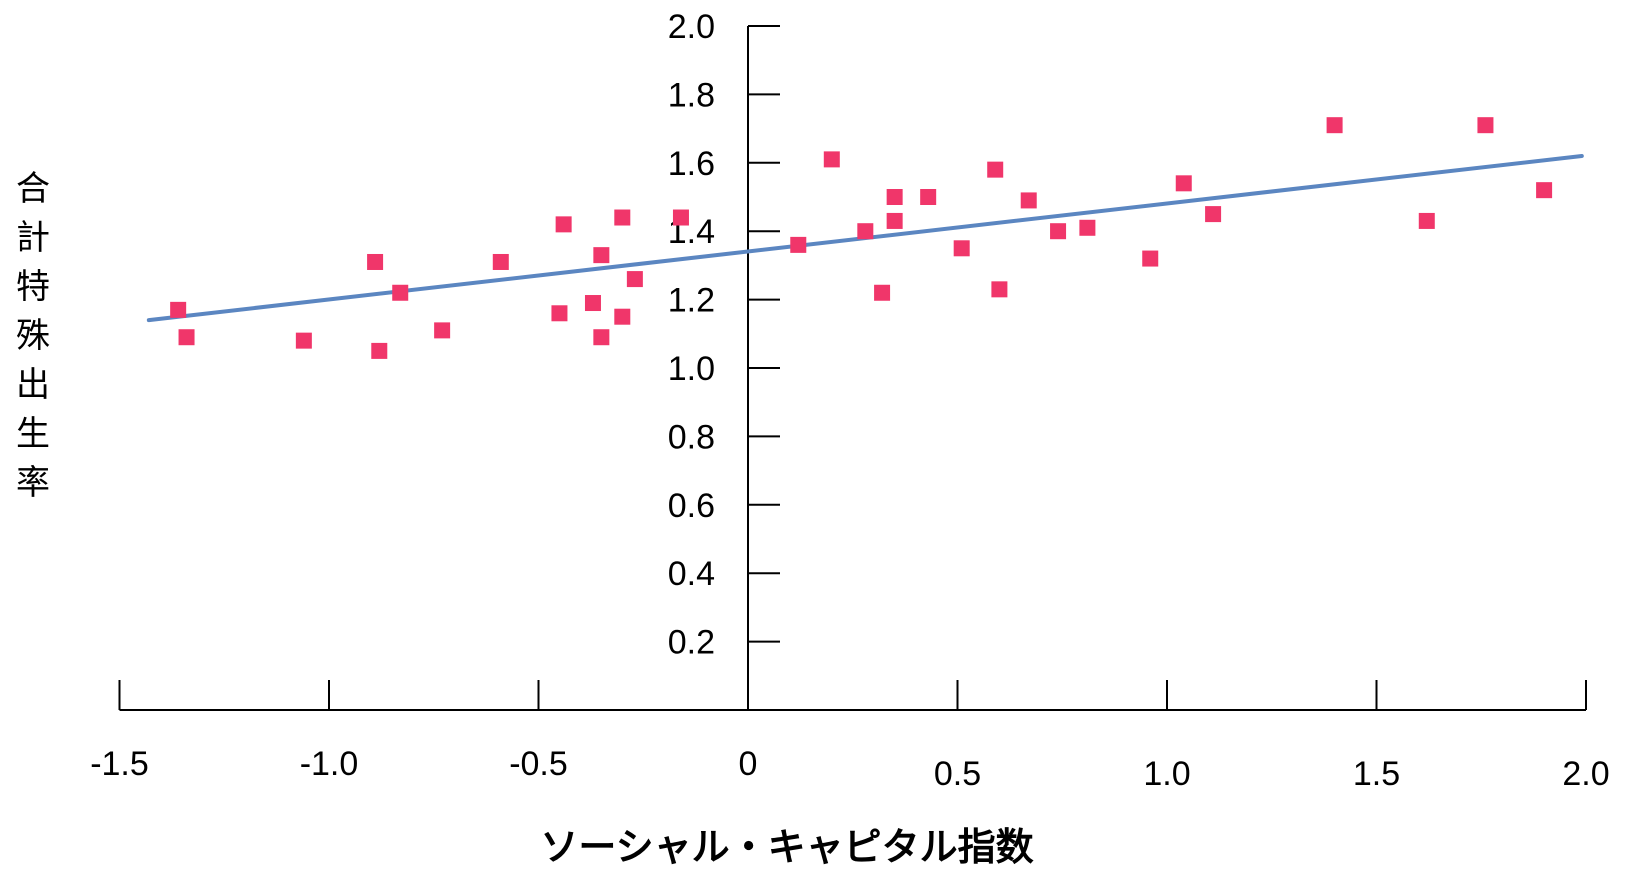 This screenshot has height=869, width=1626. Describe the element at coordinates (33, 434) in the screenshot. I see `y-axis-label-char: 生` at that location.